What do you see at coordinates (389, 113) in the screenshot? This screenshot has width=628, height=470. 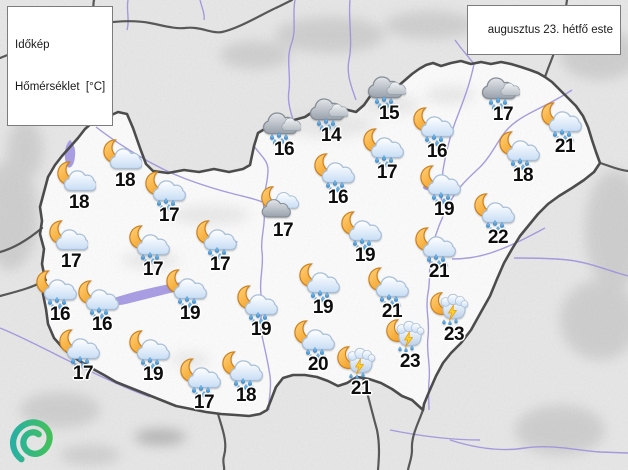 I see `temperature-label: 15` at bounding box center [389, 113].